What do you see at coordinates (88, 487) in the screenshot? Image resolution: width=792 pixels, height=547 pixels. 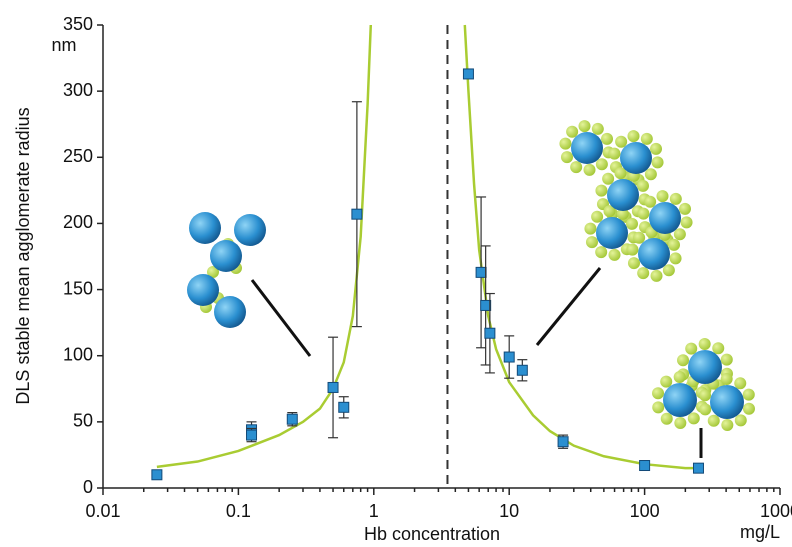 I see `y-tick-label: 0` at bounding box center [88, 487].